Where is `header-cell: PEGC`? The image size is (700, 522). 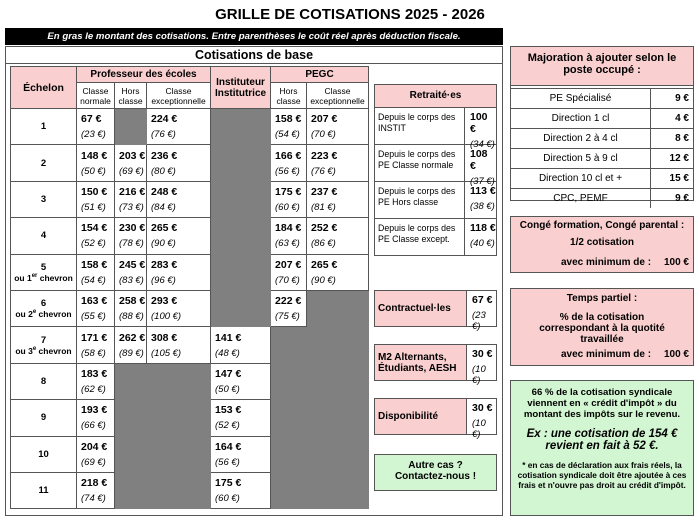 header-cell: PEGC is located at coordinates (320, 74).